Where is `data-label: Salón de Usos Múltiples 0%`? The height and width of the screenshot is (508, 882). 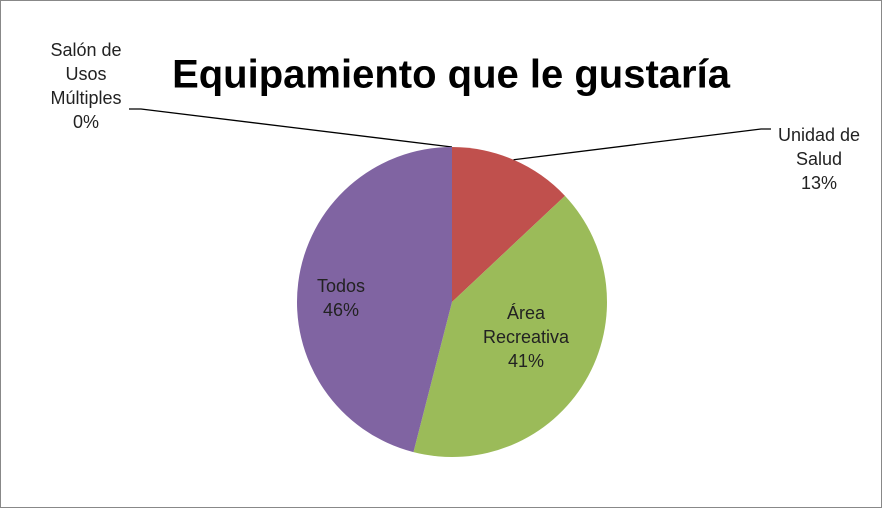 data-label: Salón de Usos Múltiples 0% is located at coordinates (86, 86).